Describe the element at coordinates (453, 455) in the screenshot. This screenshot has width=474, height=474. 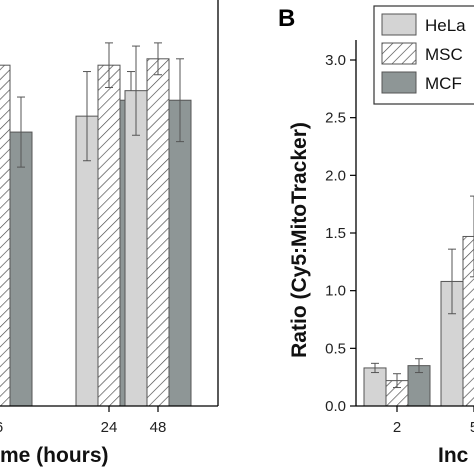
I see `panel-b-x-axis-title: Inc` at that location.